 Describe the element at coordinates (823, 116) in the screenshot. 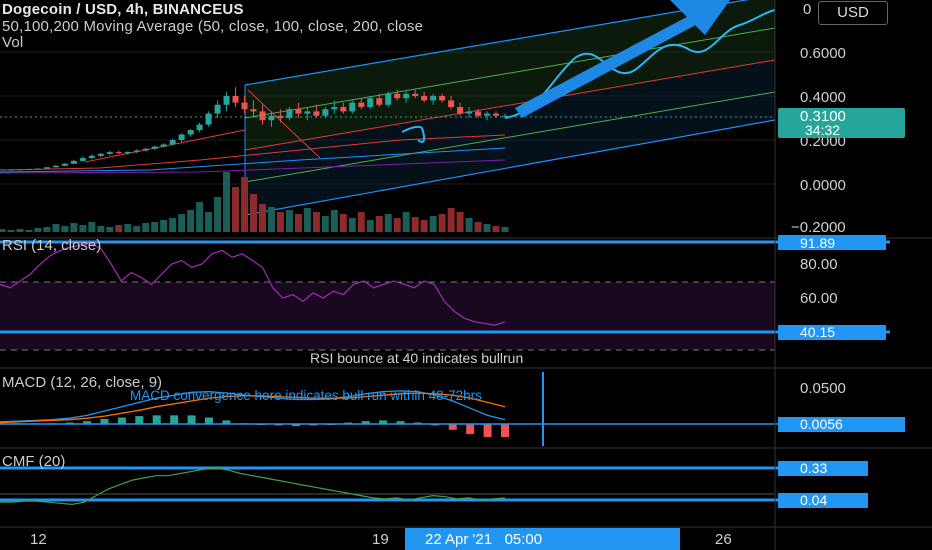

I see `svg-text: 0.3100` at that location.